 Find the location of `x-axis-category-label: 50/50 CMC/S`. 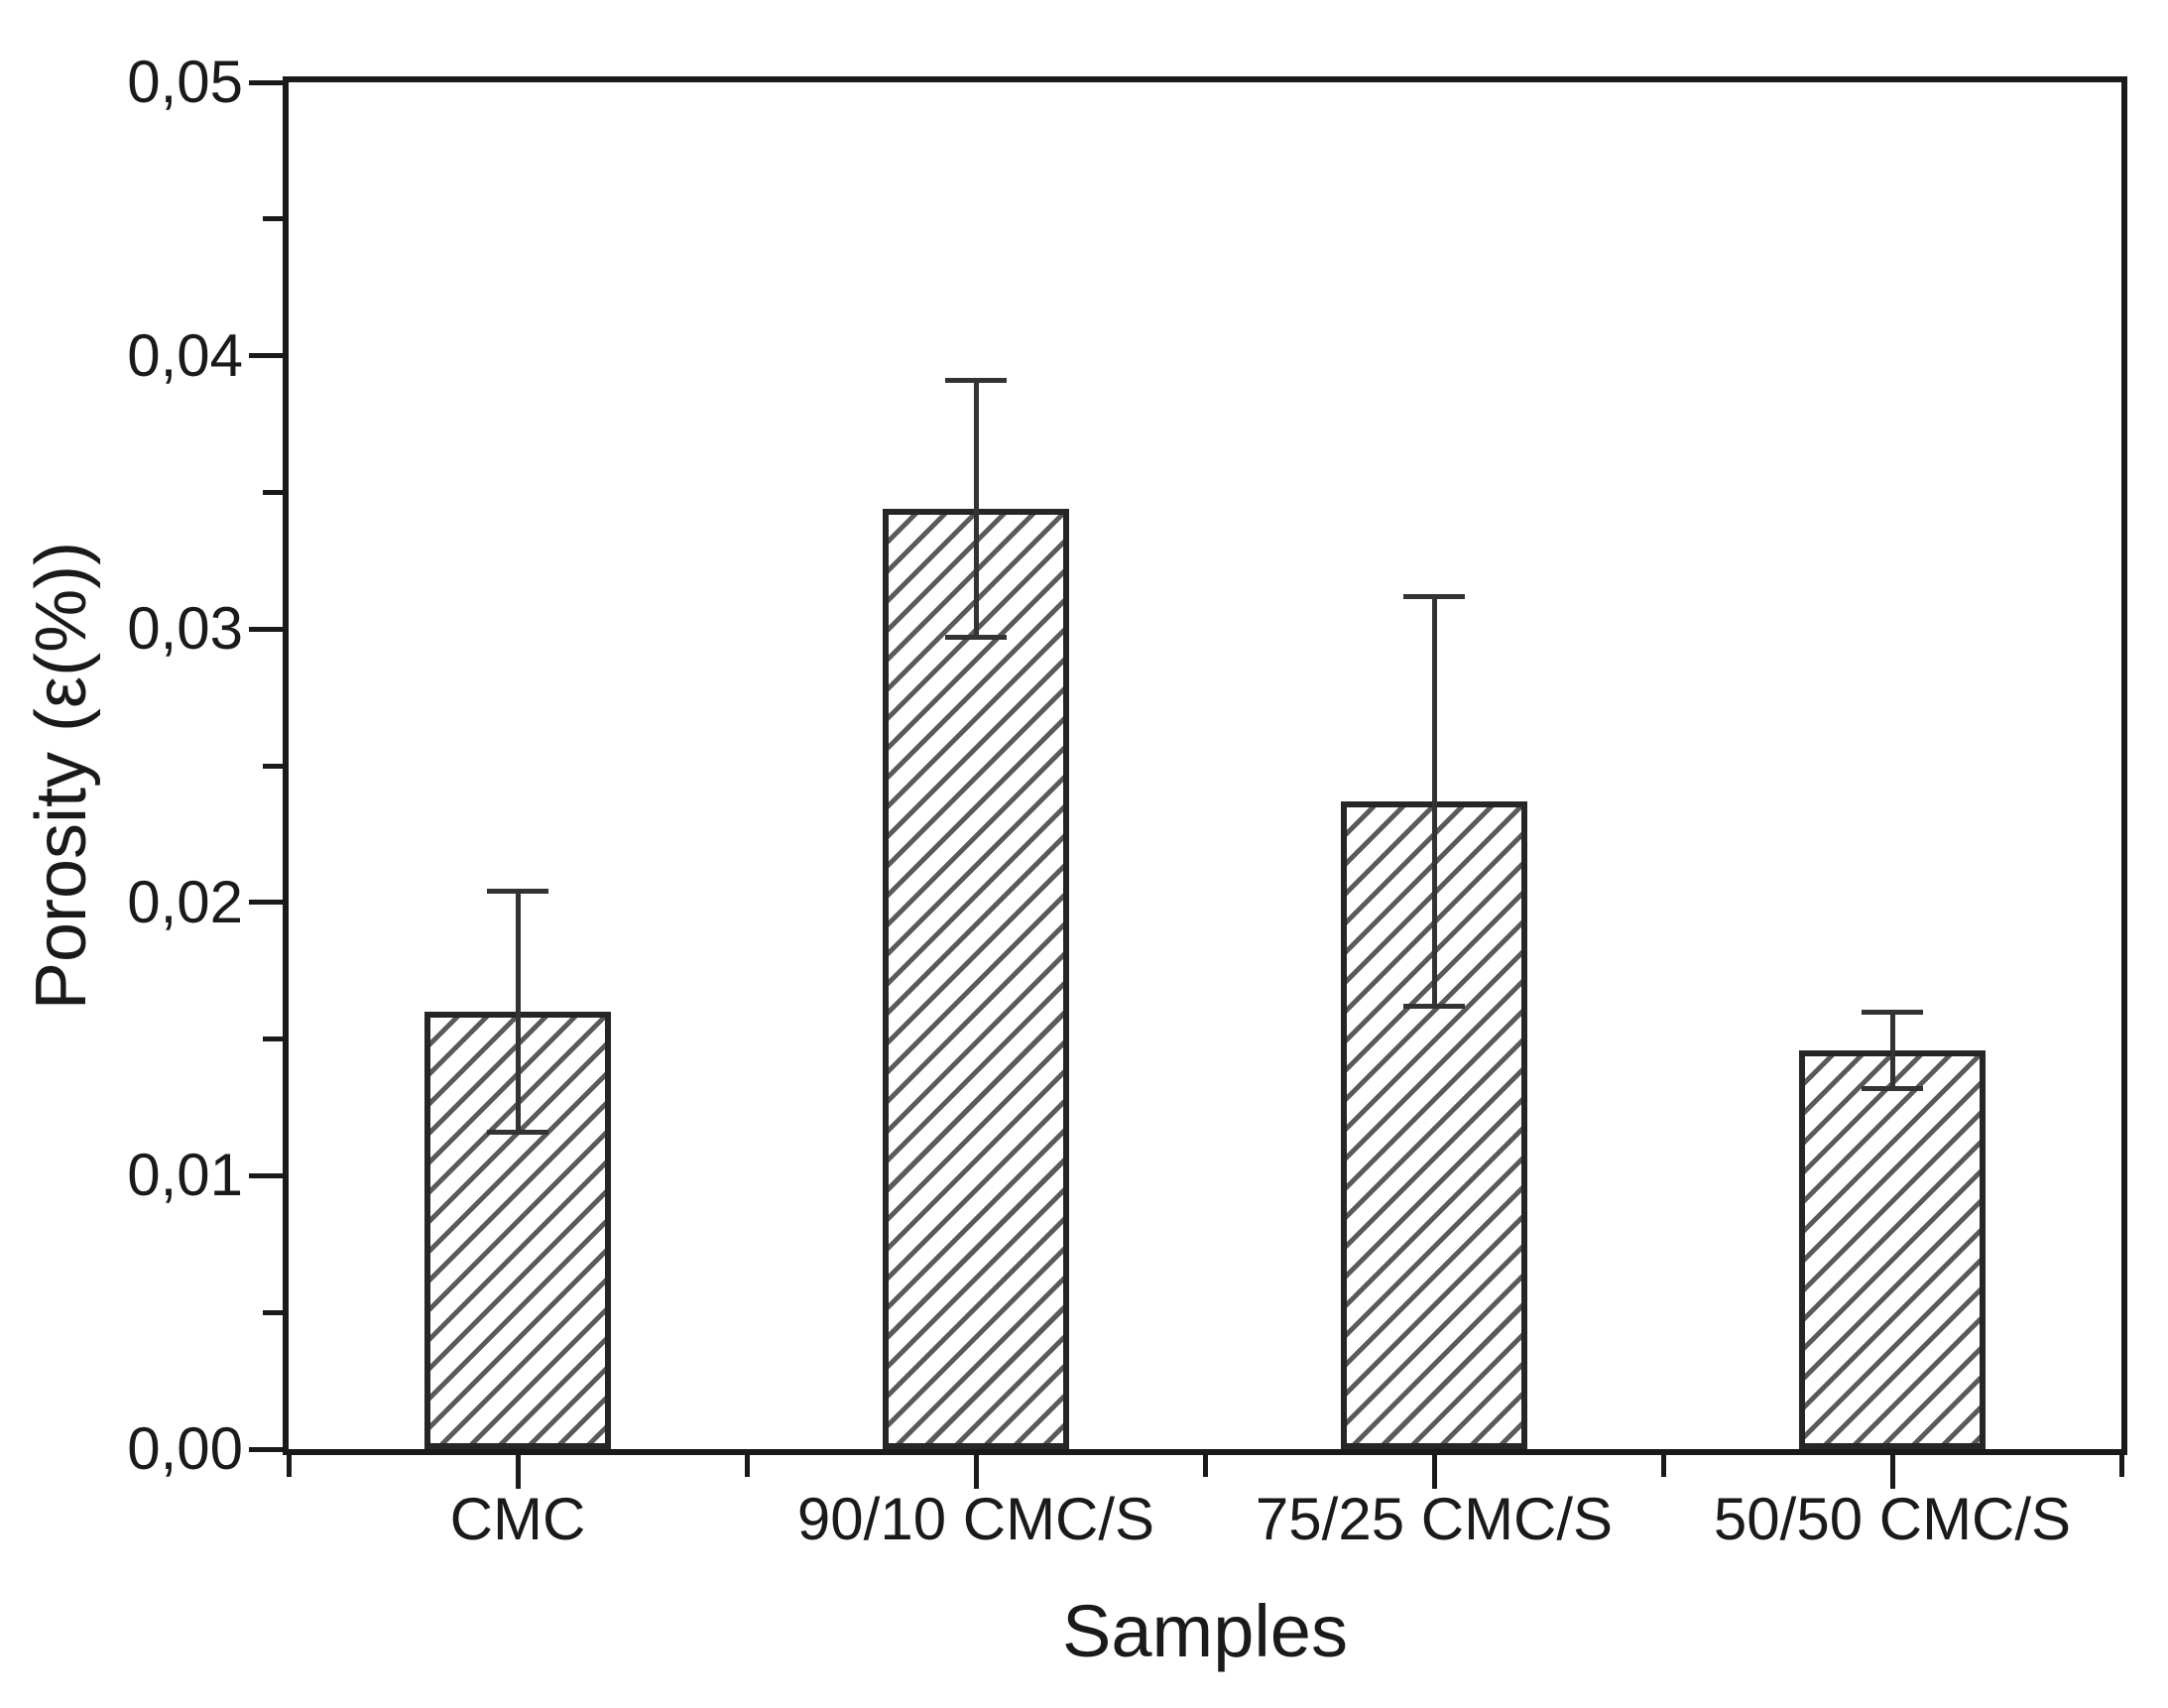

x-axis-category-label: 50/50 CMC/S is located at coordinates (1893, 1519).